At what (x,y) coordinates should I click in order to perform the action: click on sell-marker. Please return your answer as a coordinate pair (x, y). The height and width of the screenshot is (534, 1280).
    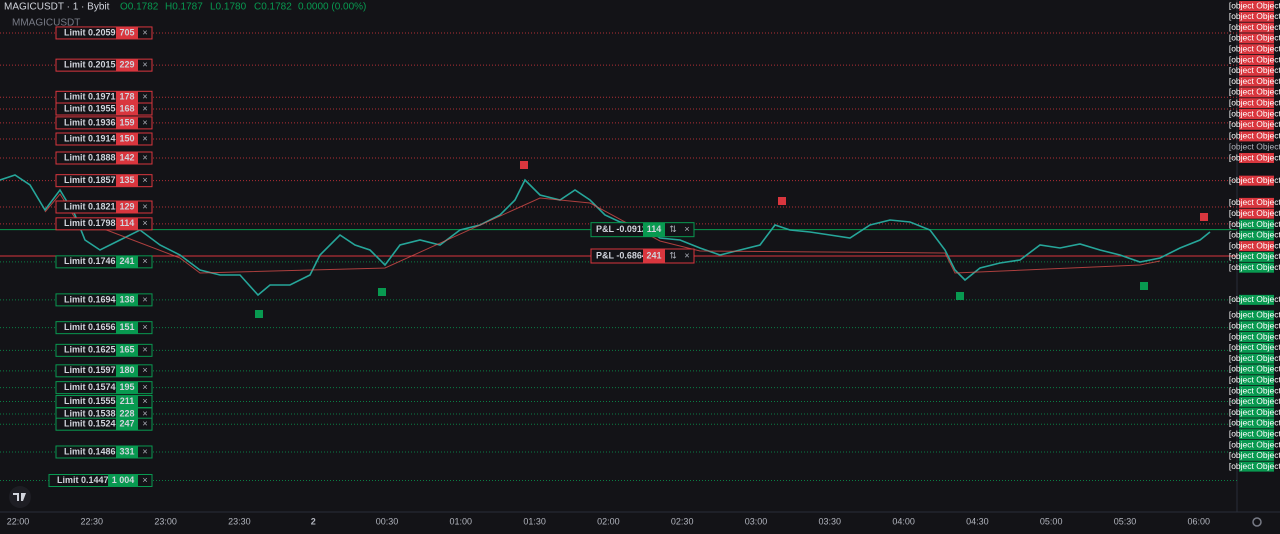
    Looking at the image, I should click on (782, 201).